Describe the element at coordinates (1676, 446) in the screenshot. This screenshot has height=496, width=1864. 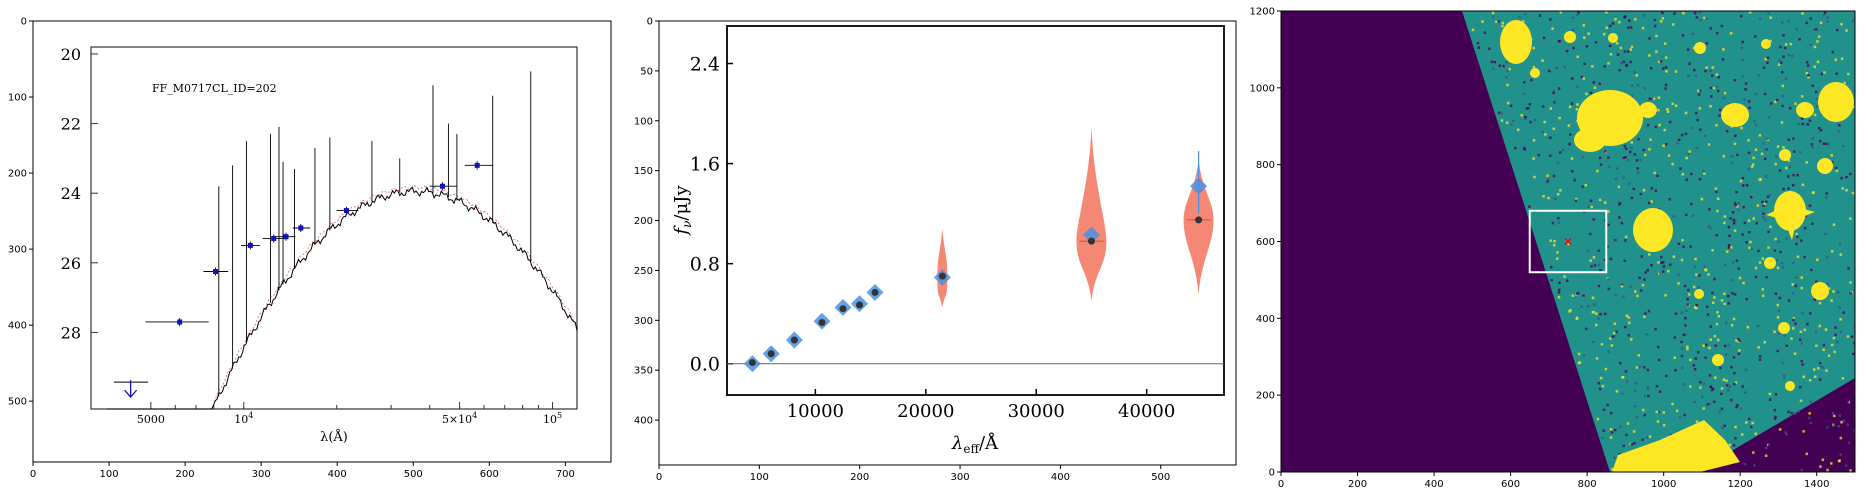
I see `bright-edge-fringe` at that location.